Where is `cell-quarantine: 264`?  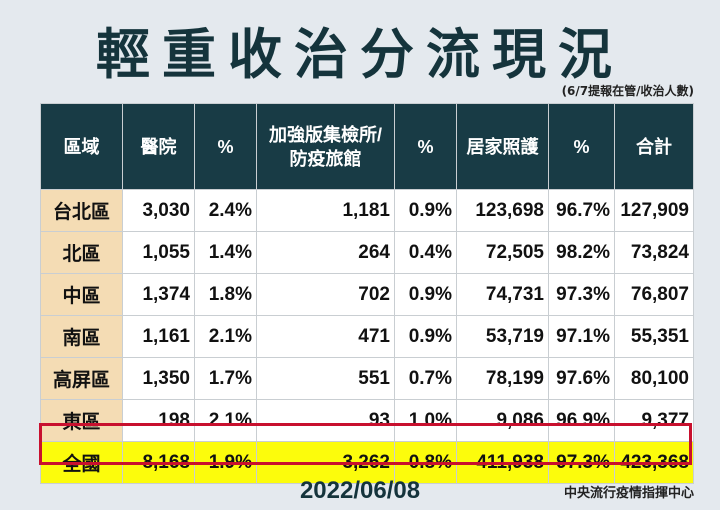 cell-quarantine: 264 is located at coordinates (325, 252).